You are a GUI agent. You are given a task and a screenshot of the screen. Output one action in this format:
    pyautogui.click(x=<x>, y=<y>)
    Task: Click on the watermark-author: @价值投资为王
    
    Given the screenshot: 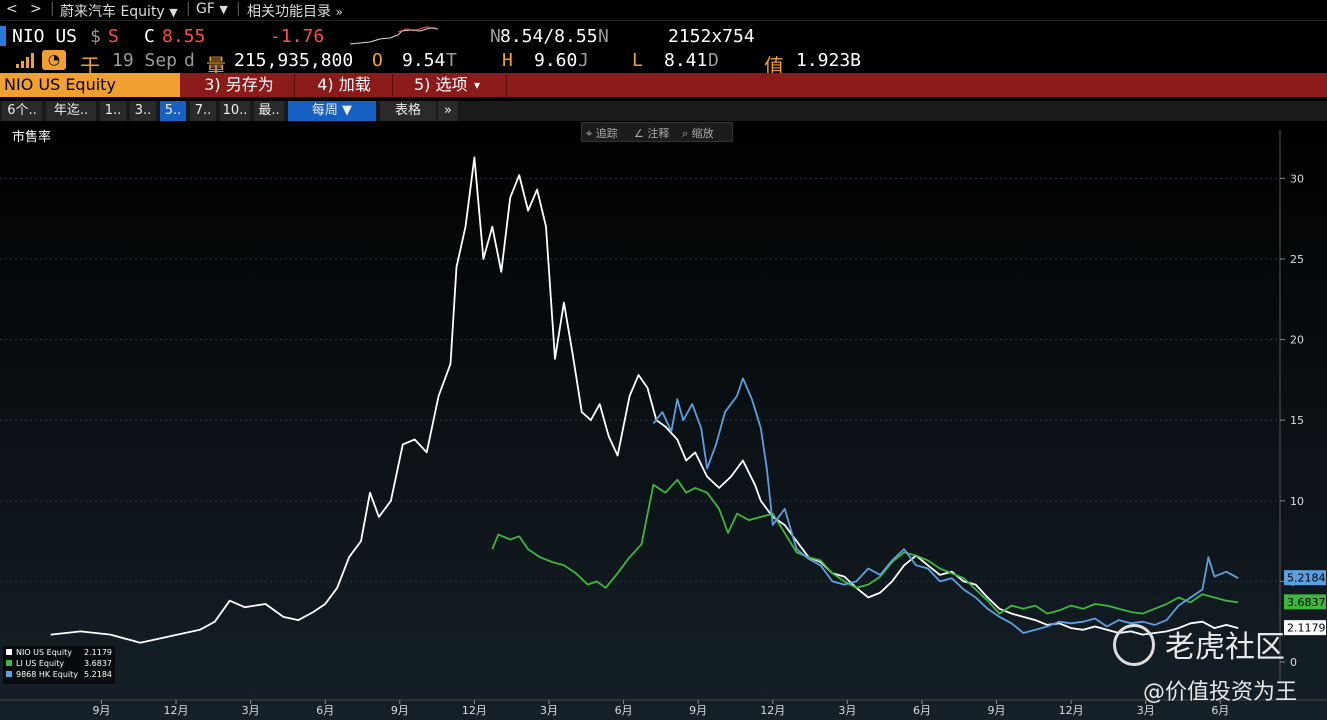 What is the action you would take?
    pyautogui.click(x=1220, y=692)
    